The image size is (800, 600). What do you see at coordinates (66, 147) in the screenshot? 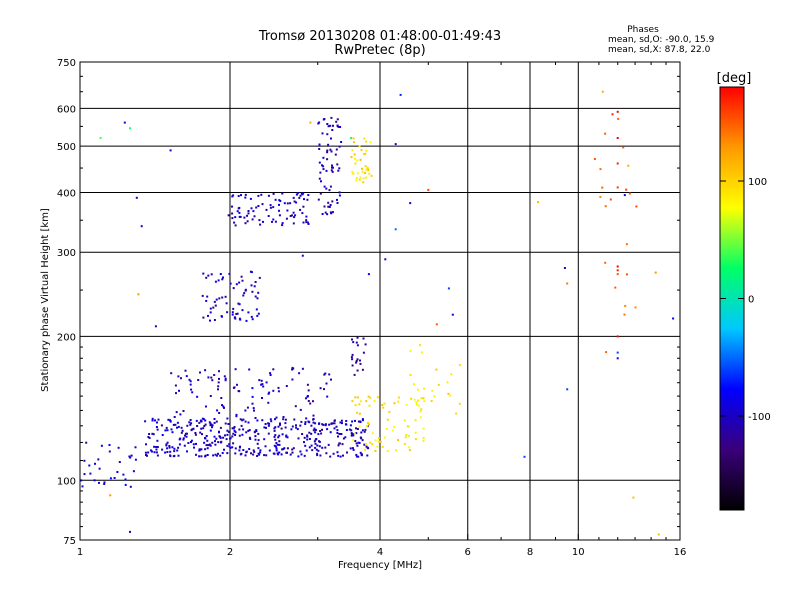
I see `y-tick-label: 500` at bounding box center [66, 147].